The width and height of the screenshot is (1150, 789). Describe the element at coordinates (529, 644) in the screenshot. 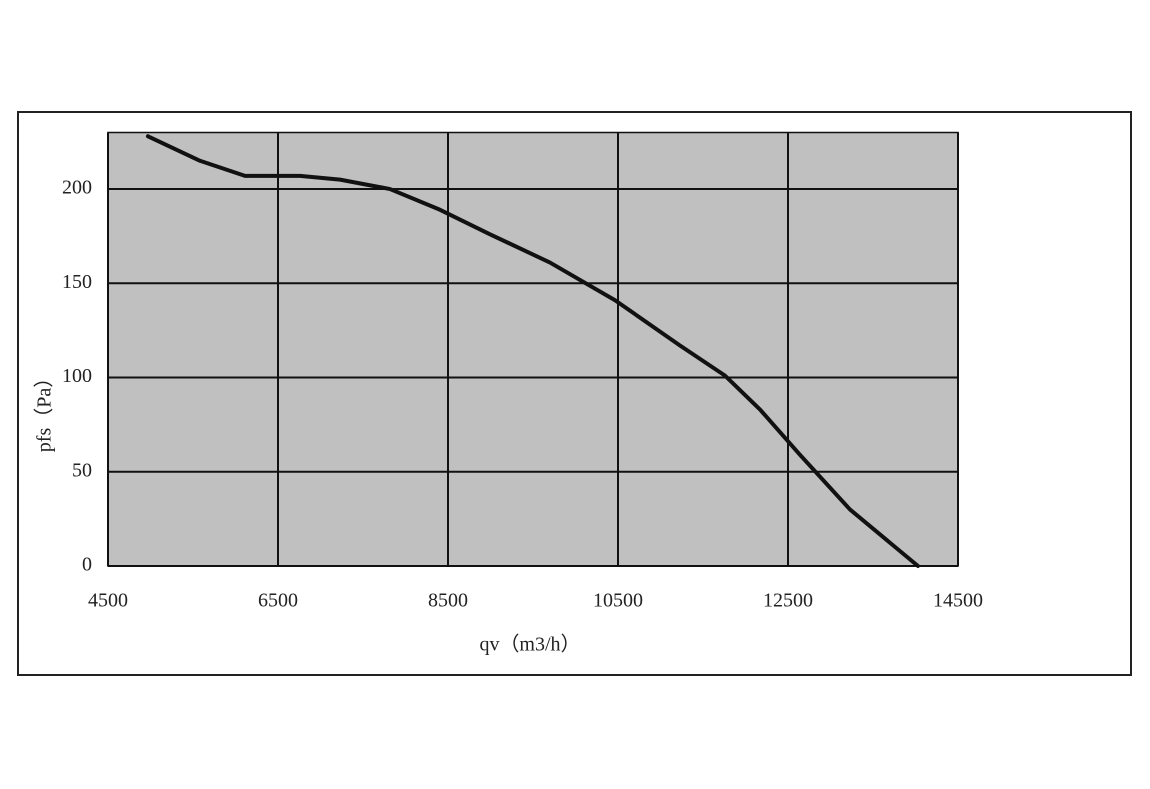

I see `x-axis-label: qv（m3/h）` at that location.